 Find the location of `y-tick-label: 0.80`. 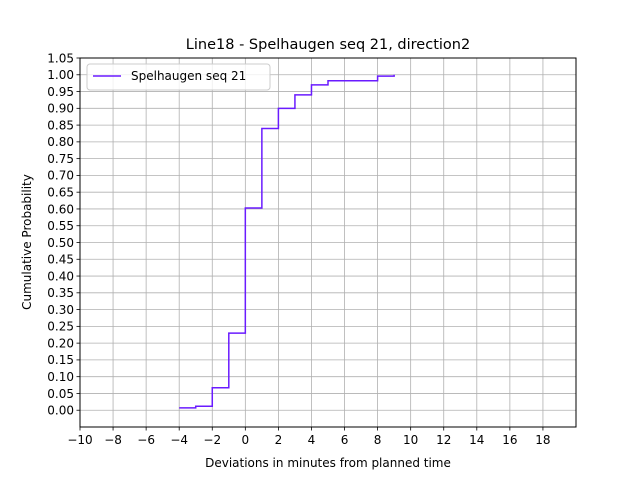

y-tick-label: 0.80 is located at coordinates (60, 142).